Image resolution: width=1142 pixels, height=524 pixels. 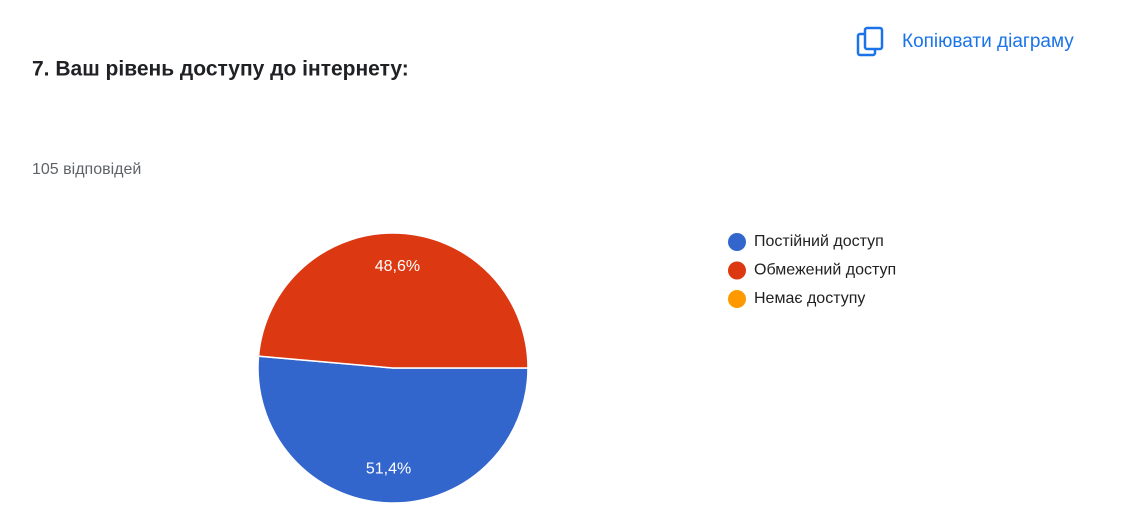 What do you see at coordinates (873, 38) in the screenshot?
I see `copy-icon` at bounding box center [873, 38].